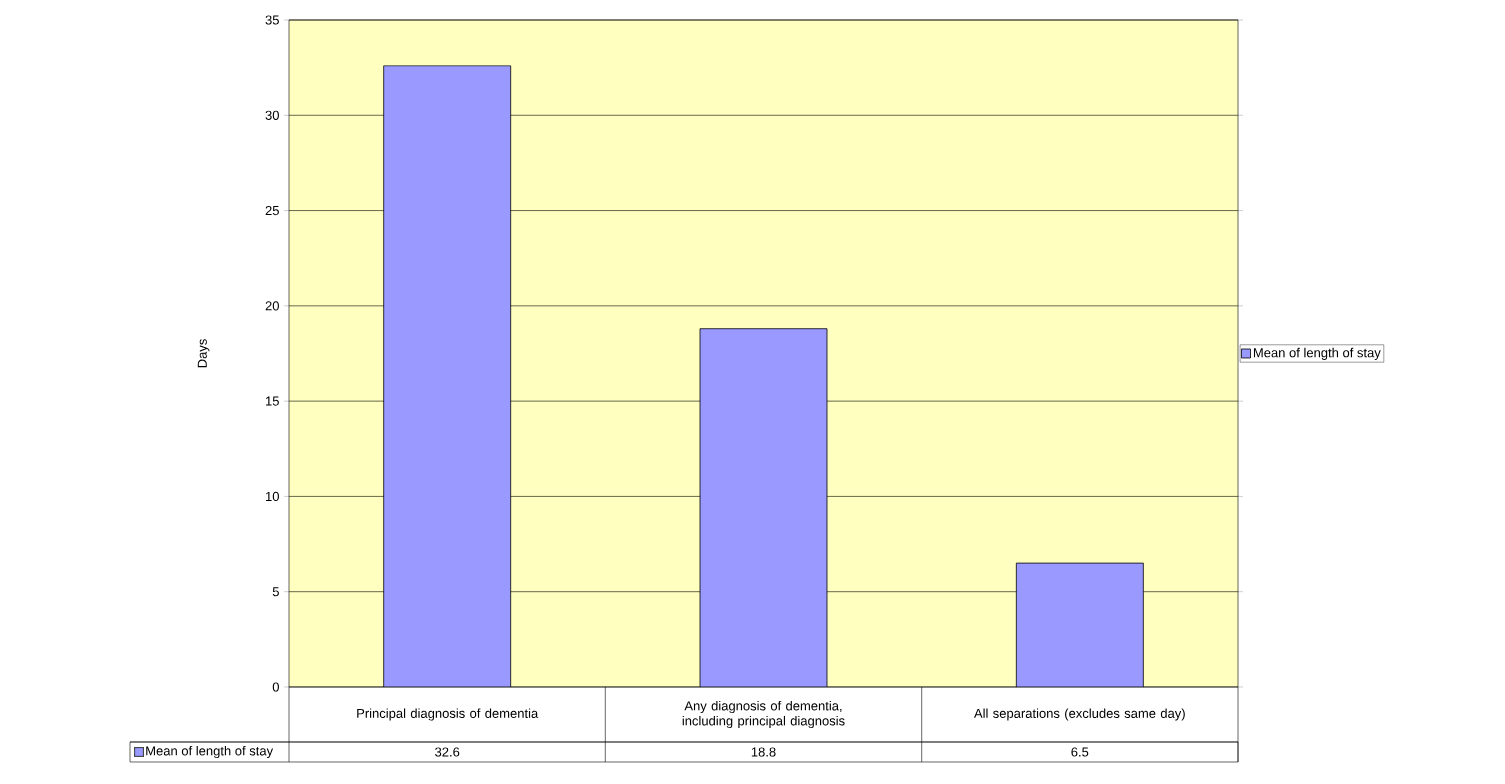  I want to click on x-tick-label: Any diagnosis of dementia, including principal diagnosis, so click(763, 714).